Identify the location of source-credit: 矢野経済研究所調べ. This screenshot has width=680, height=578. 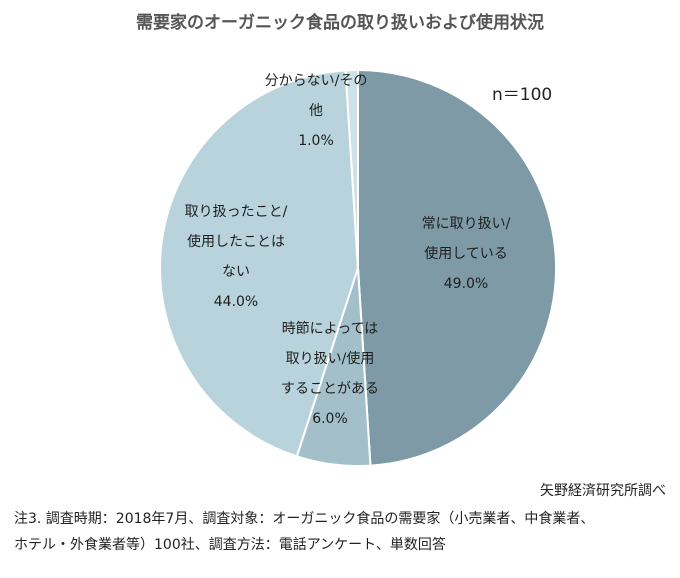
(603, 491).